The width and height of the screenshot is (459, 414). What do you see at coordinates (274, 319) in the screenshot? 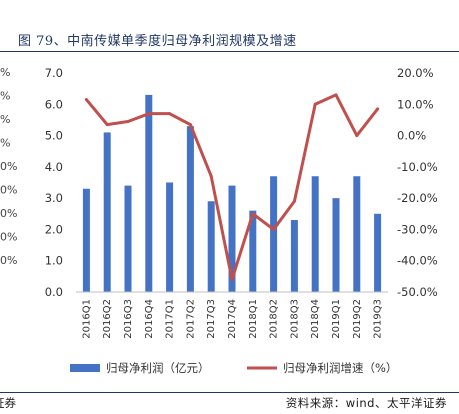
I see `x-tick-label: 2018Q2` at bounding box center [274, 319].